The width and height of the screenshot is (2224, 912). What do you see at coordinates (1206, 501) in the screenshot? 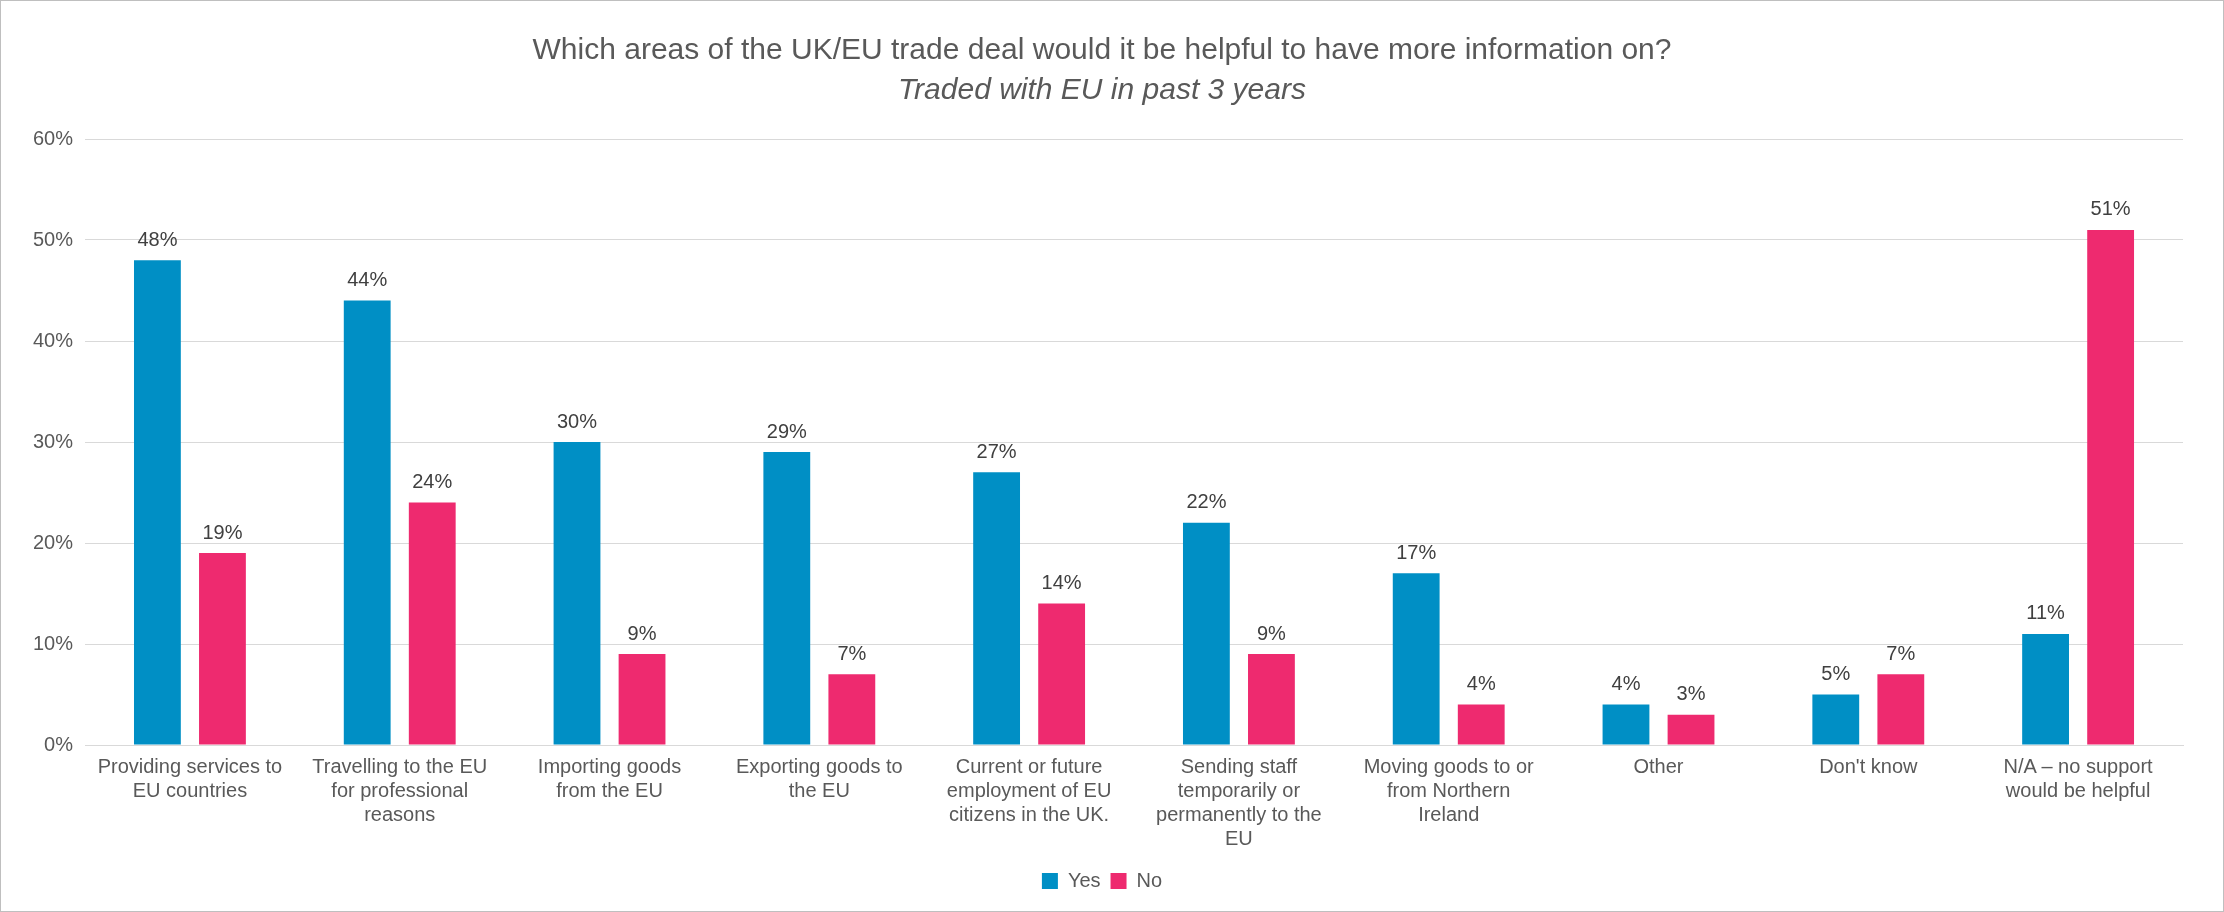
I see `data-label: 22%` at bounding box center [1206, 501].